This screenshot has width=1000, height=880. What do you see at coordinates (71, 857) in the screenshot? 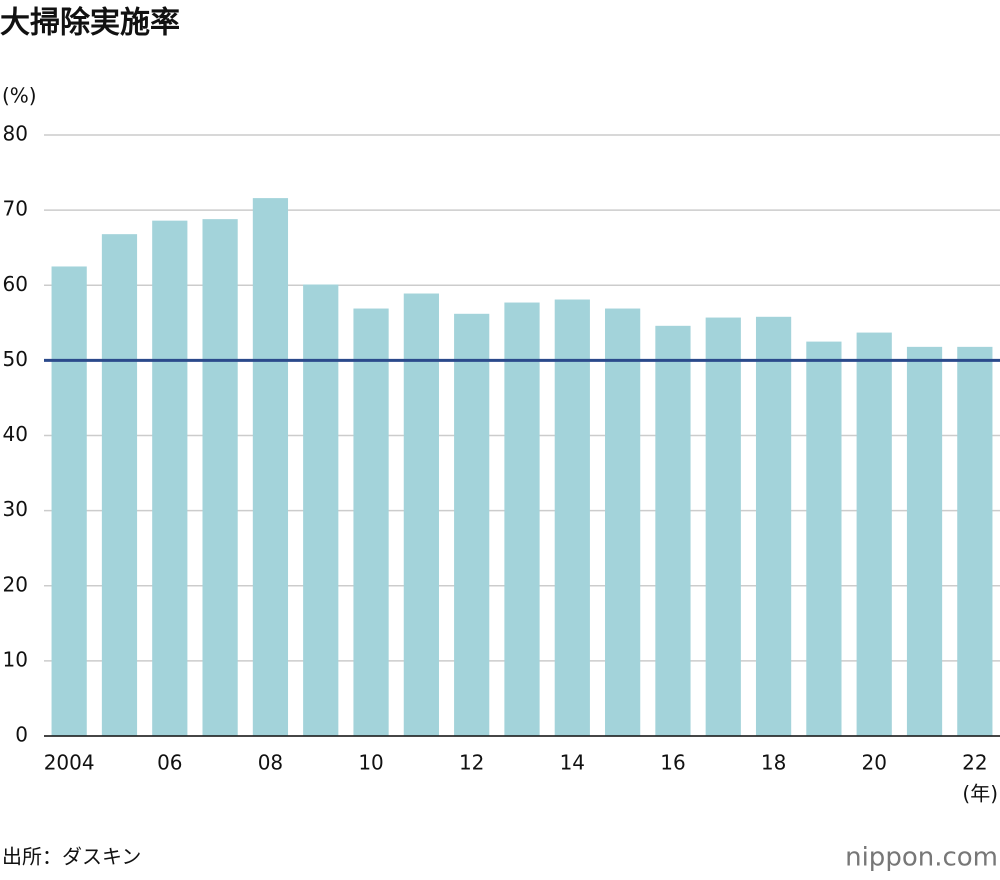
I see `source: 出所：ダスキン` at bounding box center [71, 857].